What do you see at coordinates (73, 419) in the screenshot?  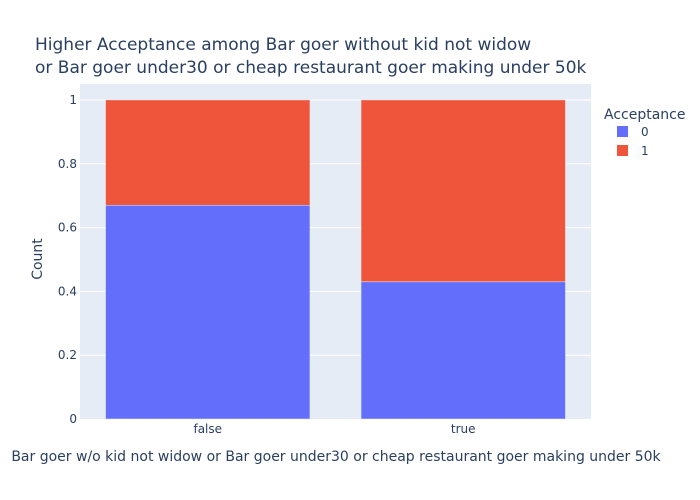 I see `y-tick-label: 0` at bounding box center [73, 419].